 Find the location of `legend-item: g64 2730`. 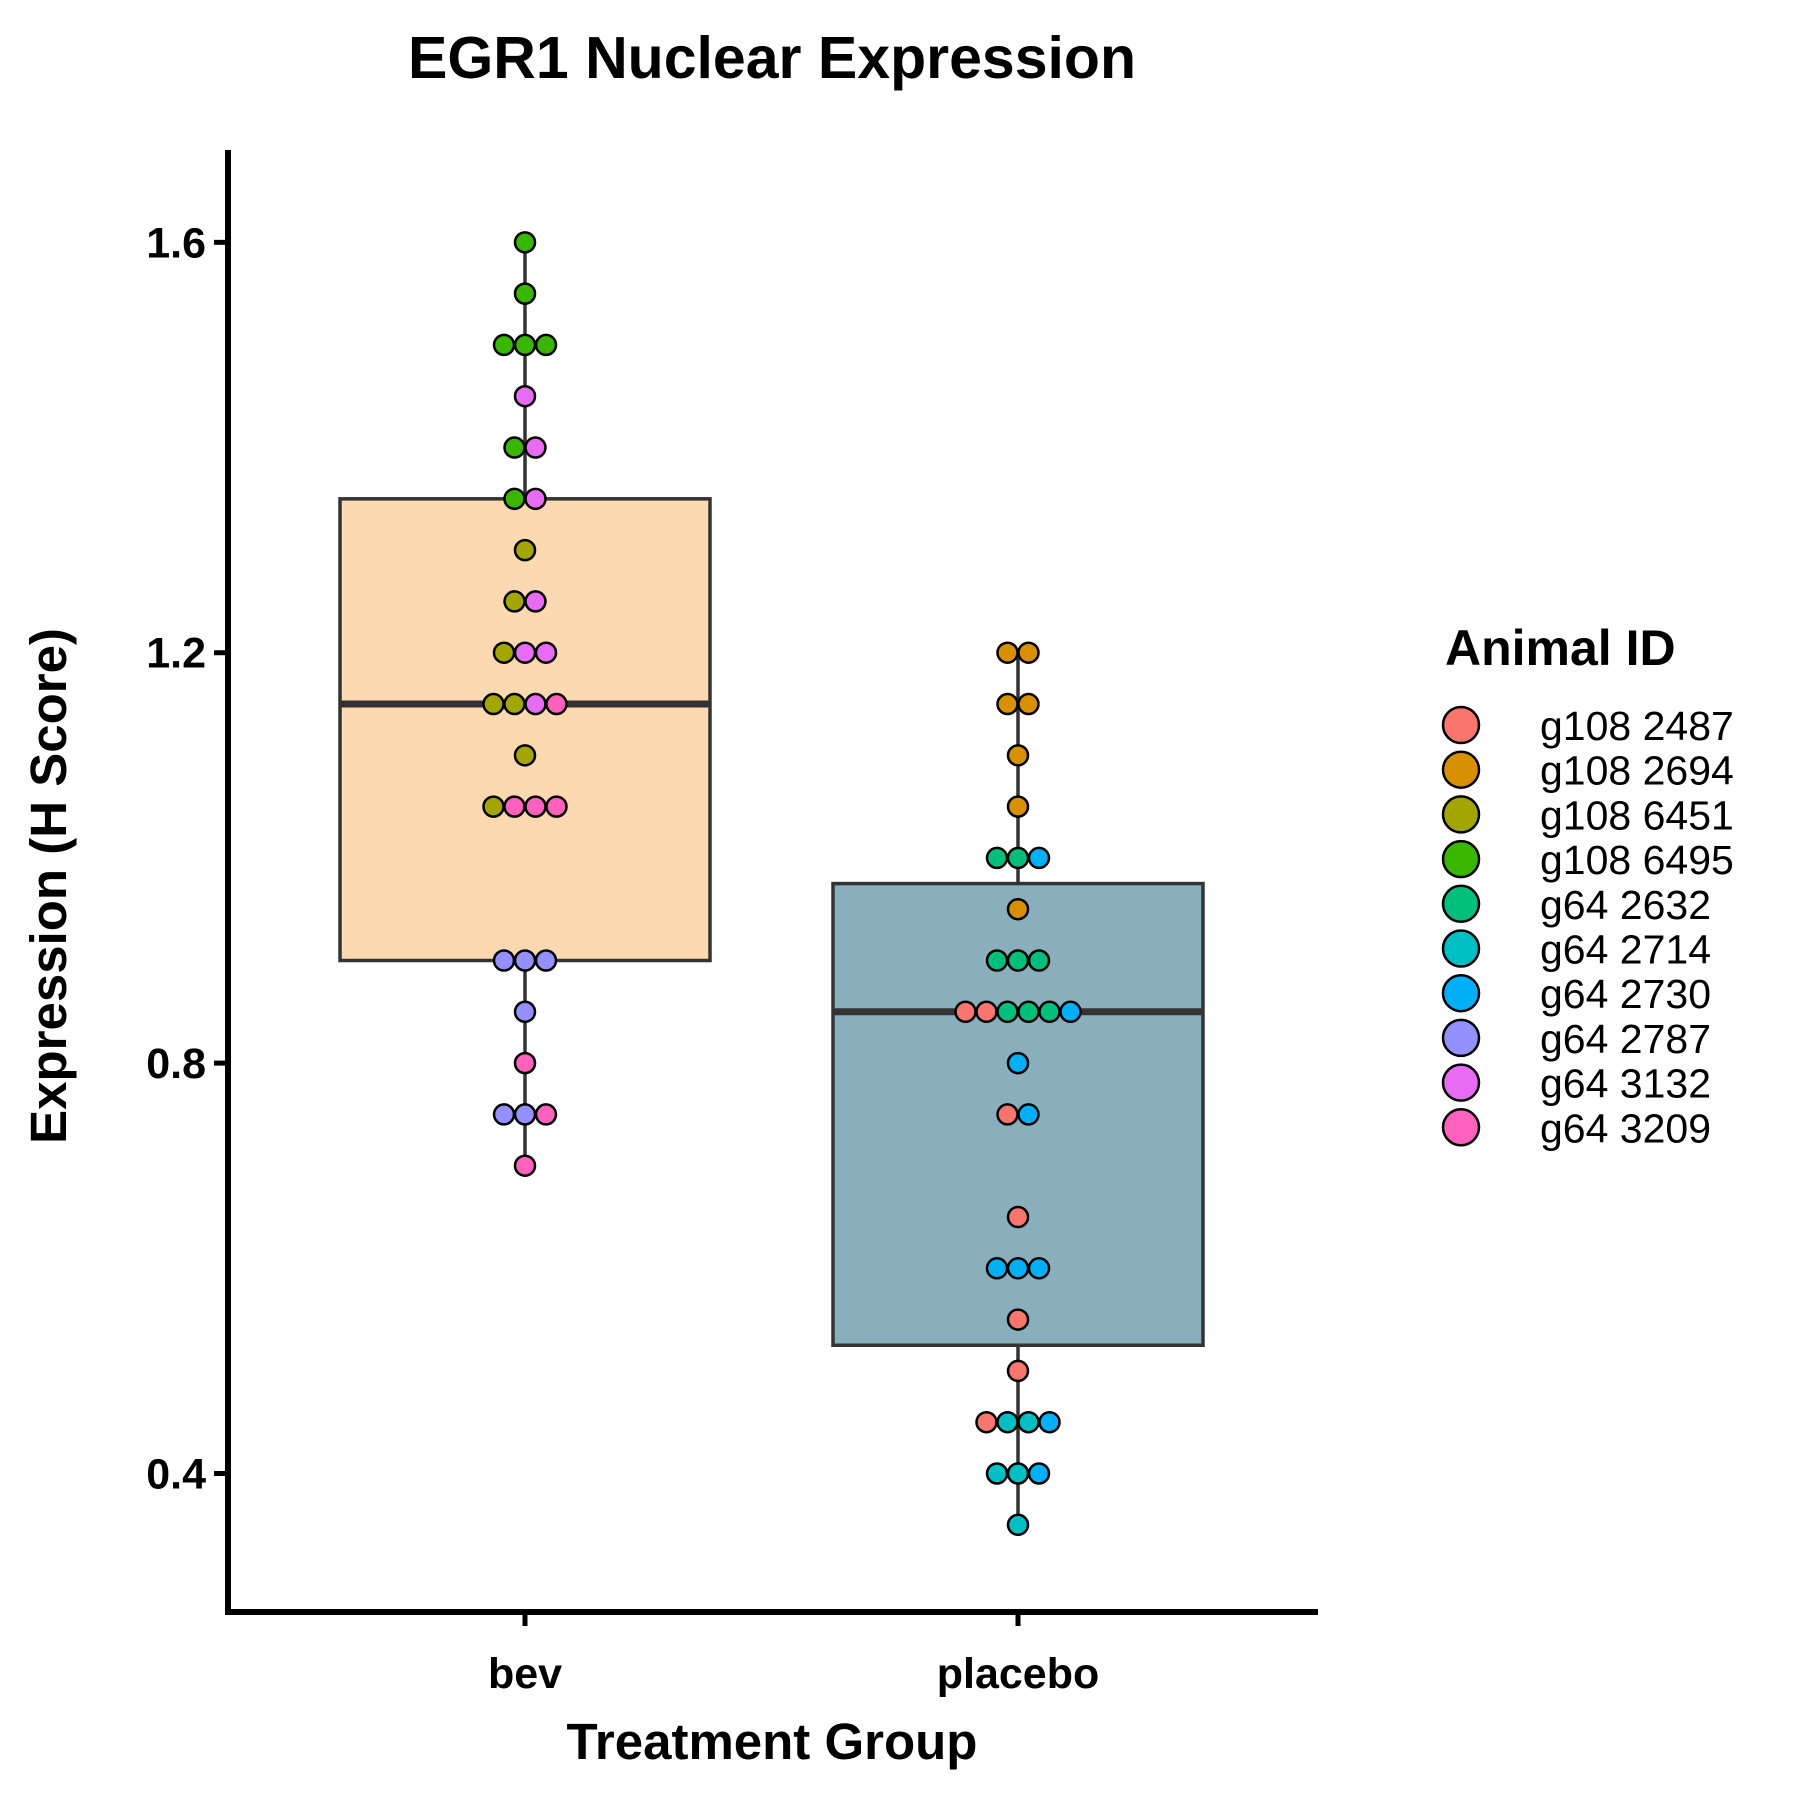

legend-item: g64 2730 is located at coordinates (1576, 994).